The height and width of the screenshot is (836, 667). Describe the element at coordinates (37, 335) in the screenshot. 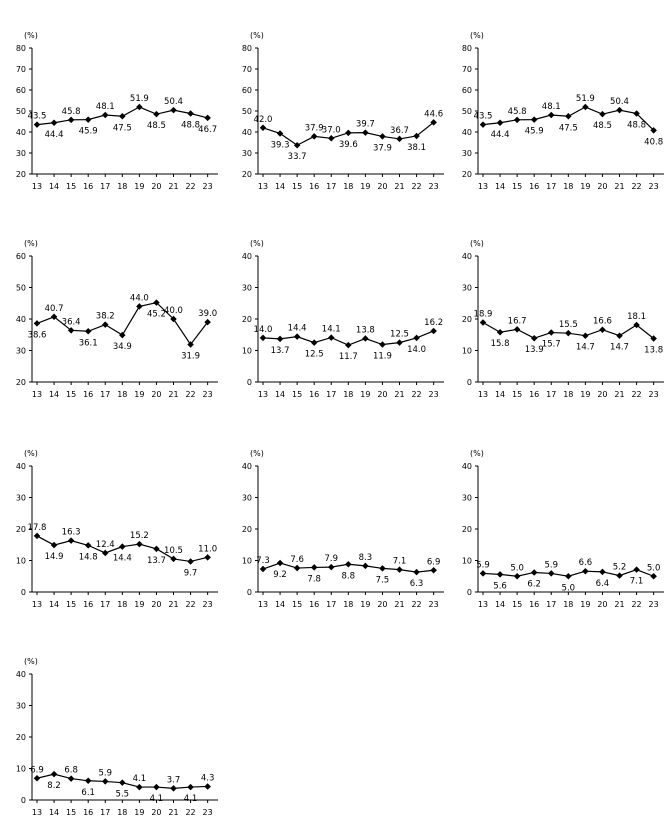

I see `data-label: 38.6` at that location.